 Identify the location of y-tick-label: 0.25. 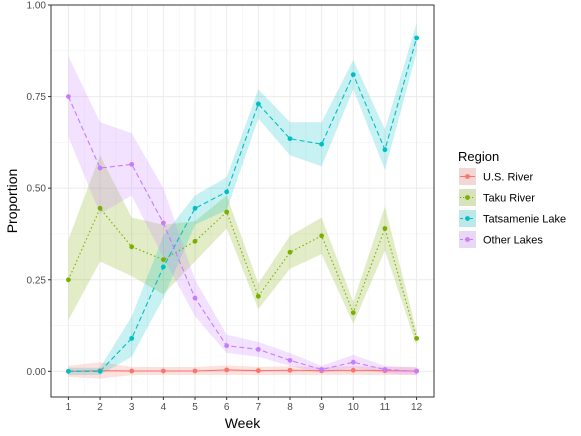
(37, 280).